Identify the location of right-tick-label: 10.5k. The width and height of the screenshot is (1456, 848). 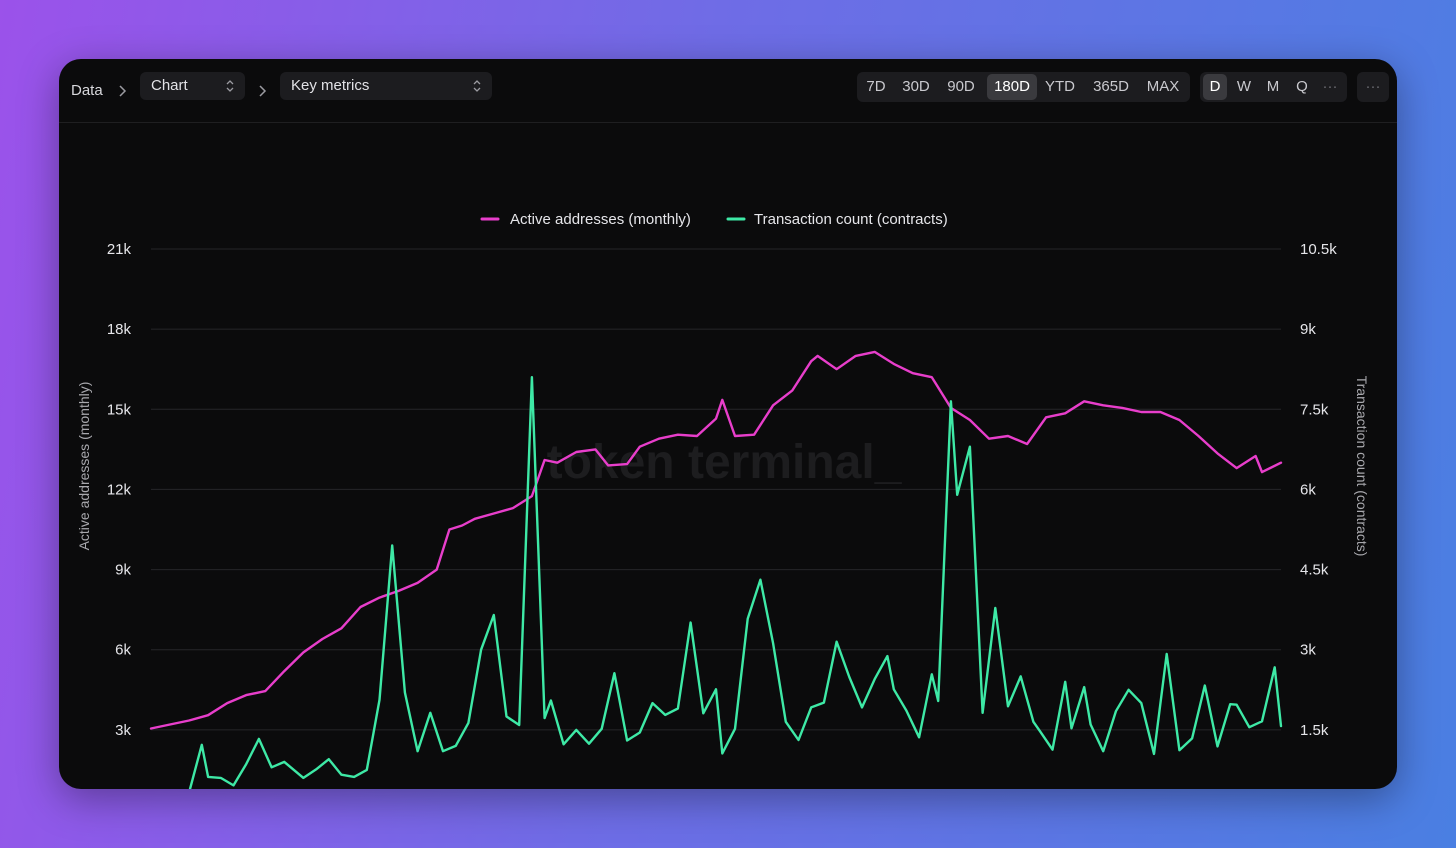
(1318, 249).